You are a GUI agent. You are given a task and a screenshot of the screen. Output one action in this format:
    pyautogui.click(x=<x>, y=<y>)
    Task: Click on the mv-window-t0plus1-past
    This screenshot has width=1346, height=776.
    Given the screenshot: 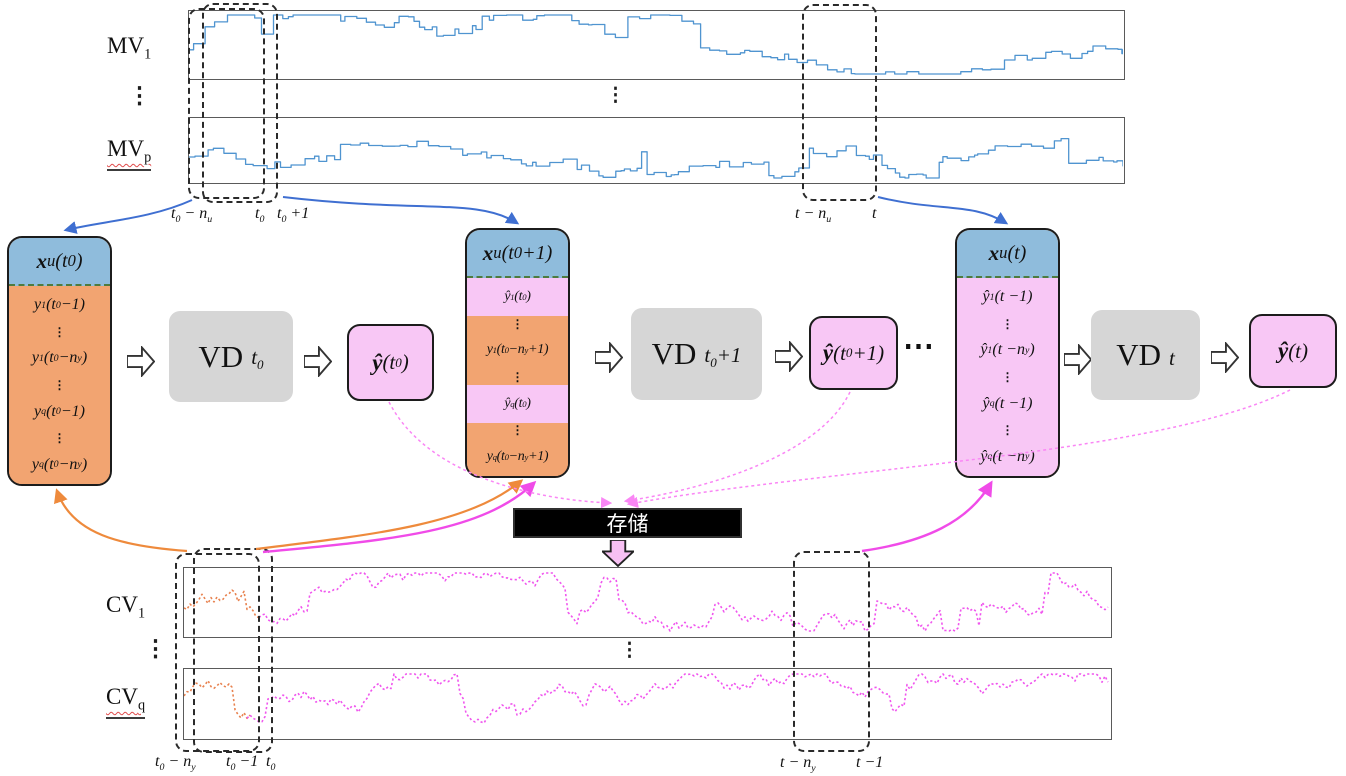 What is the action you would take?
    pyautogui.click(x=240, y=103)
    